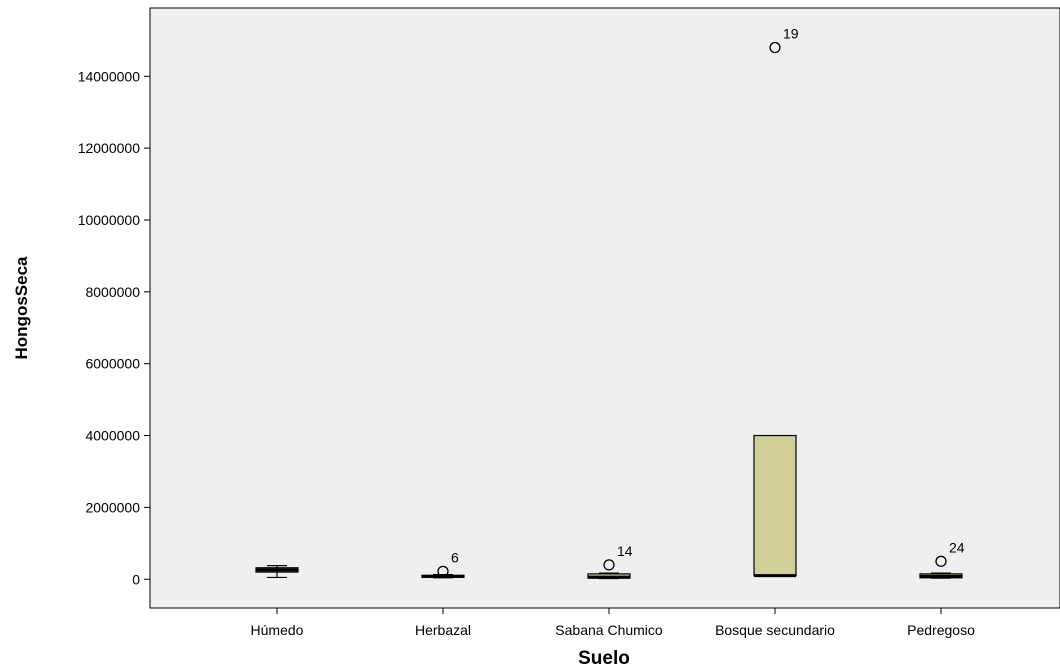  Describe the element at coordinates (112, 507) in the screenshot. I see `y-tick-label: 2000000` at that location.